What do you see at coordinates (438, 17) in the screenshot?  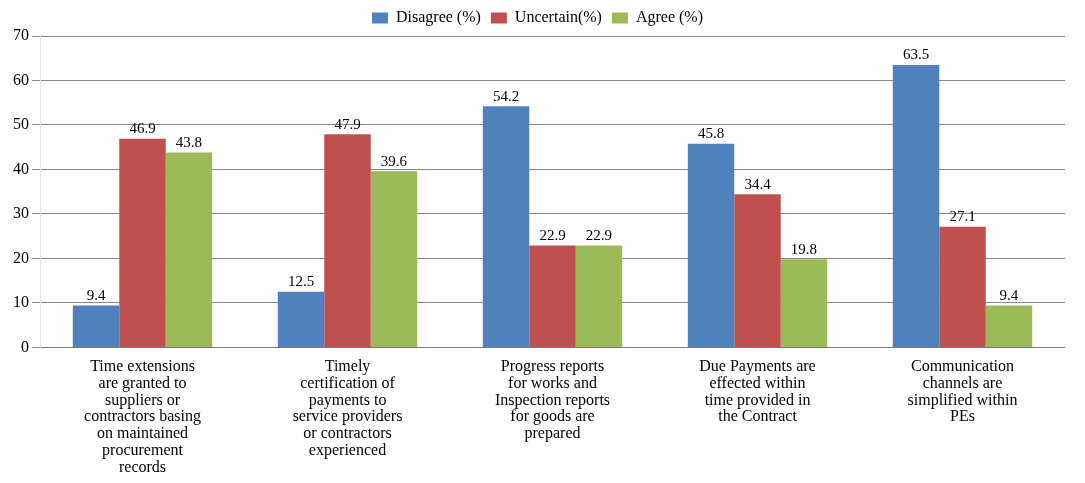 I see `legend-label: Disagree (%)` at bounding box center [438, 17].